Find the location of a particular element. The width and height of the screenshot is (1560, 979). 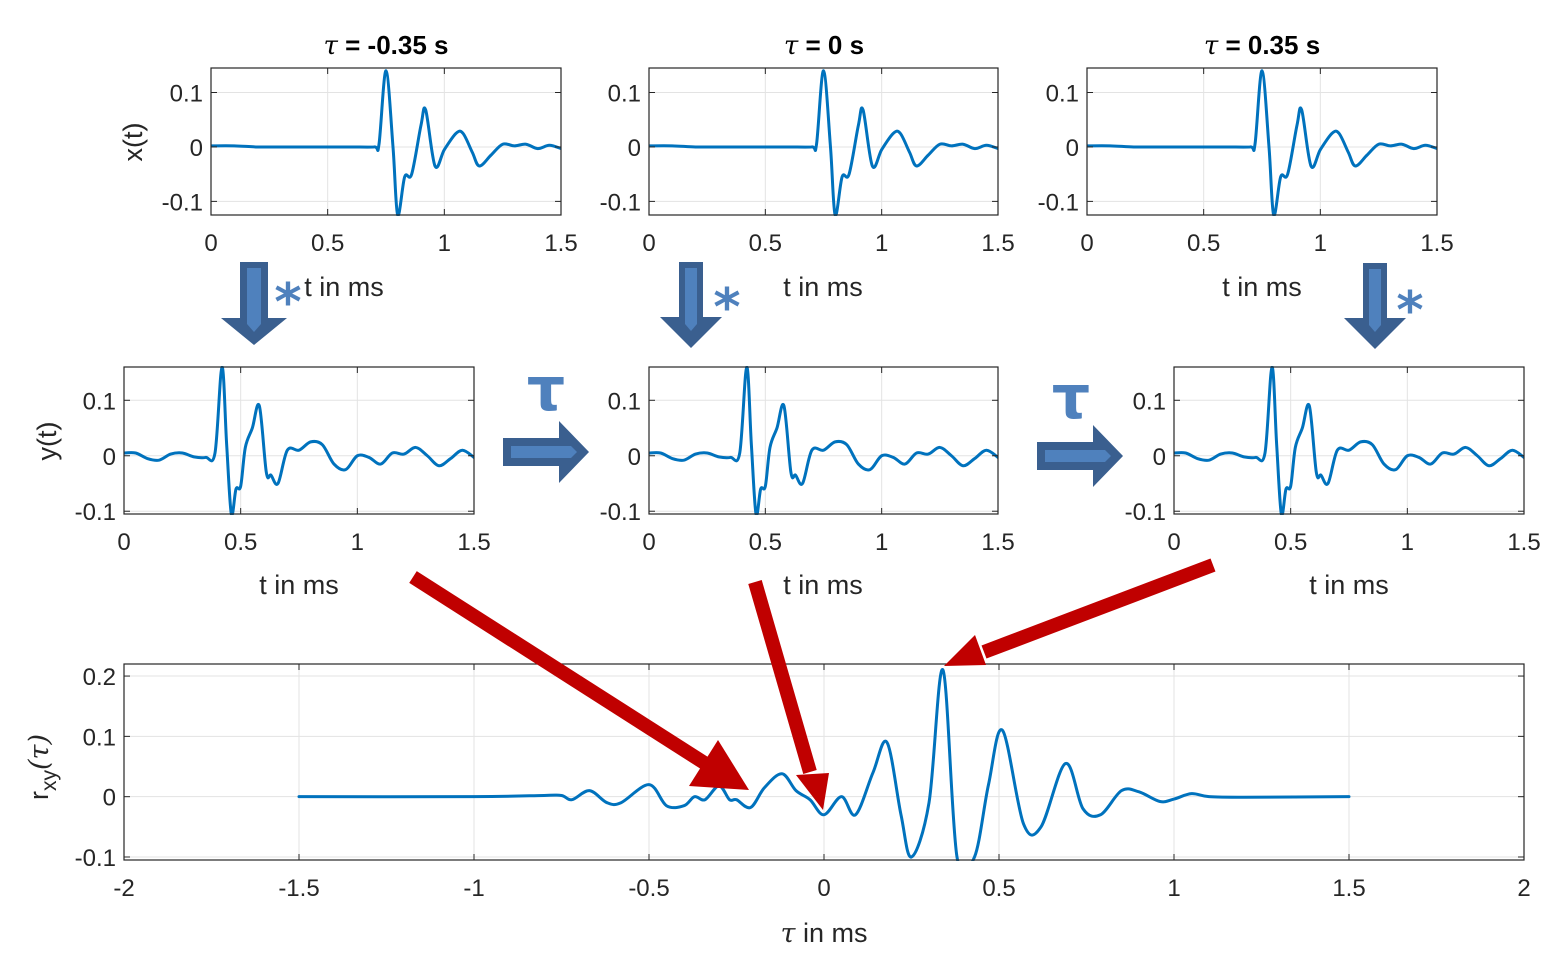

plot-x-tau-pos: 0 0.5 1 1.50.10-0.1 is located at coordinates (1246, 162).